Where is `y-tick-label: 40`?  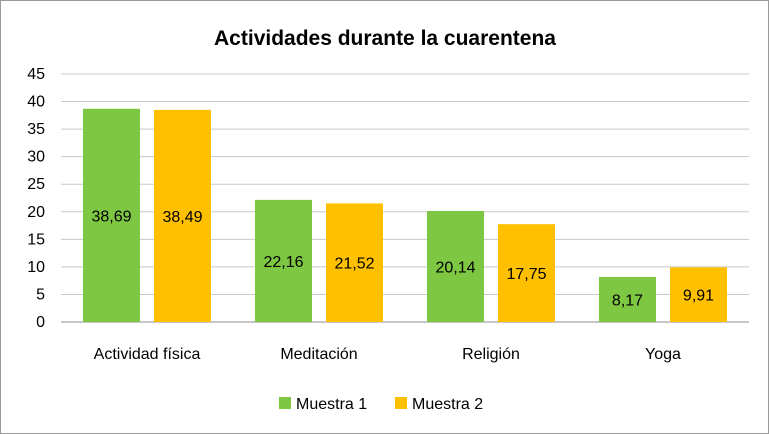 y-tick-label: 40 is located at coordinates (36, 102).